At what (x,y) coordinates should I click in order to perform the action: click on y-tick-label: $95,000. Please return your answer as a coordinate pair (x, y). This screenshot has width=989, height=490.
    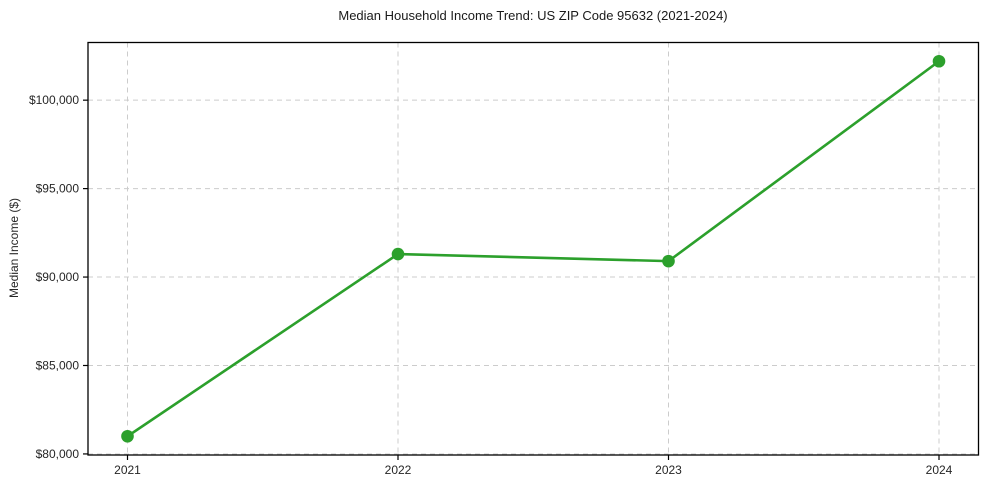
    Looking at the image, I should click on (58, 189).